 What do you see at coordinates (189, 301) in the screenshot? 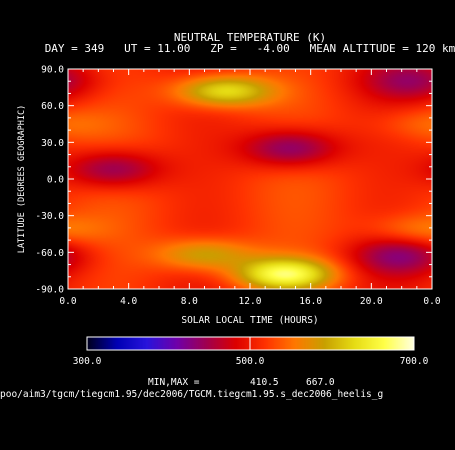
I see `x-tick-label: 8.0` at bounding box center [189, 301].